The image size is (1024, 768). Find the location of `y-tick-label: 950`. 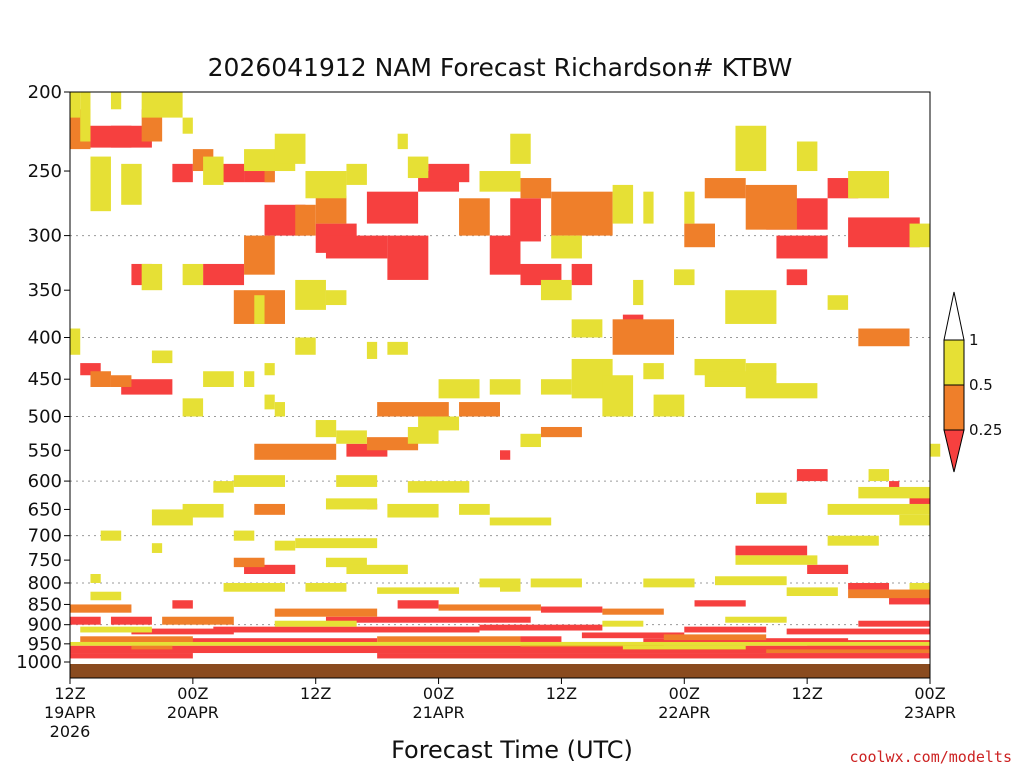

y-tick-label: 950 is located at coordinates (45, 644).